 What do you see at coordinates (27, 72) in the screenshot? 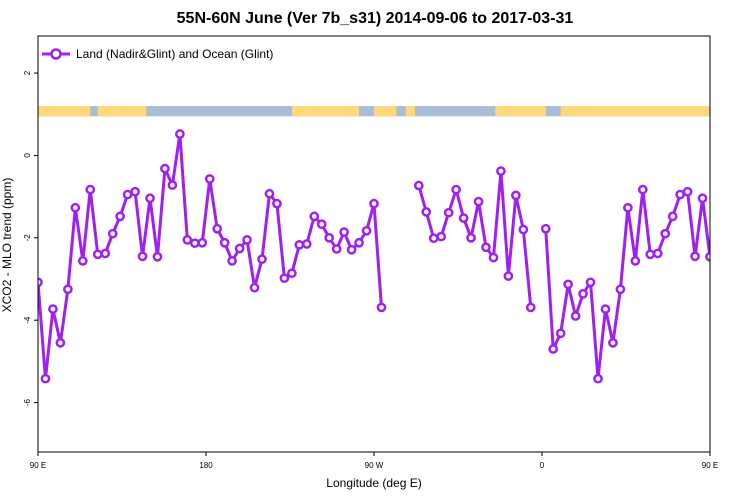
I see `y-tick-label: 2` at bounding box center [27, 72].